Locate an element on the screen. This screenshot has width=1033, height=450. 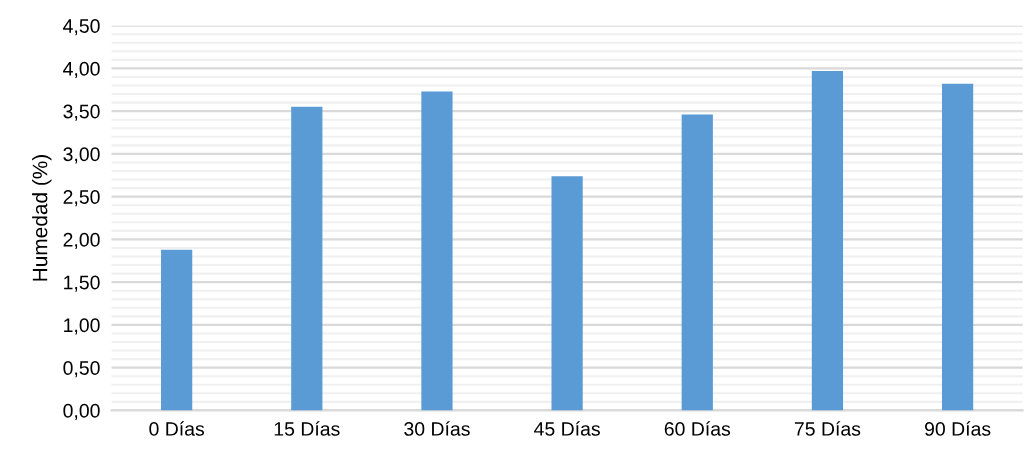
x-tick-label: 0 Días is located at coordinates (177, 428).